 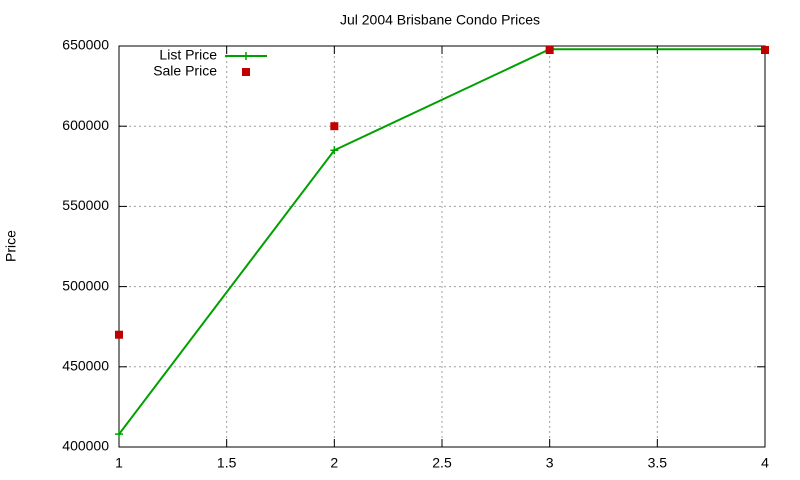 What do you see at coordinates (765, 463) in the screenshot?
I see `x-tick-label: 4` at bounding box center [765, 463].